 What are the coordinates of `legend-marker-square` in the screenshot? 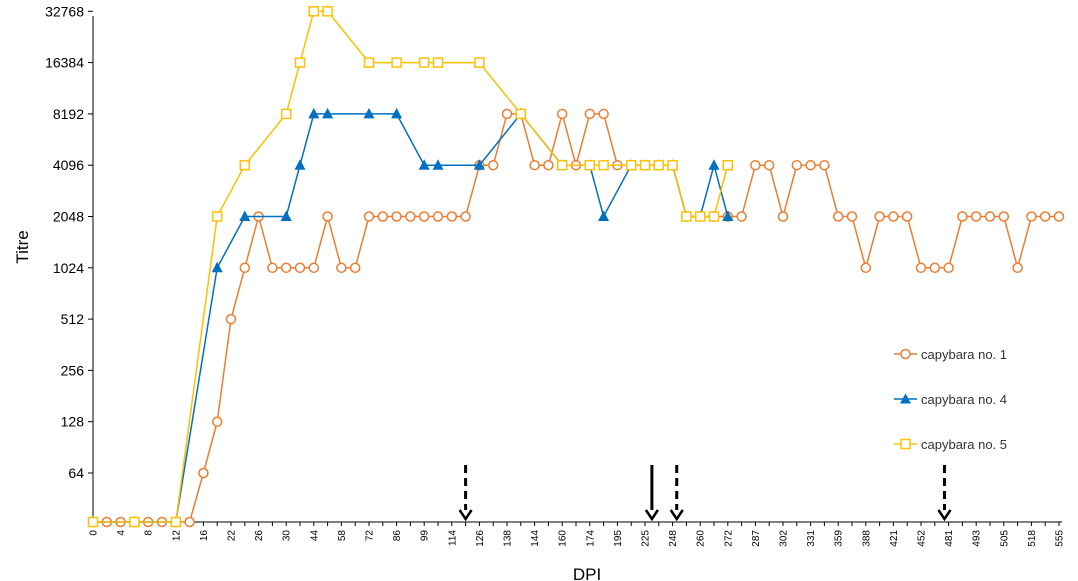 It's located at (905, 444).